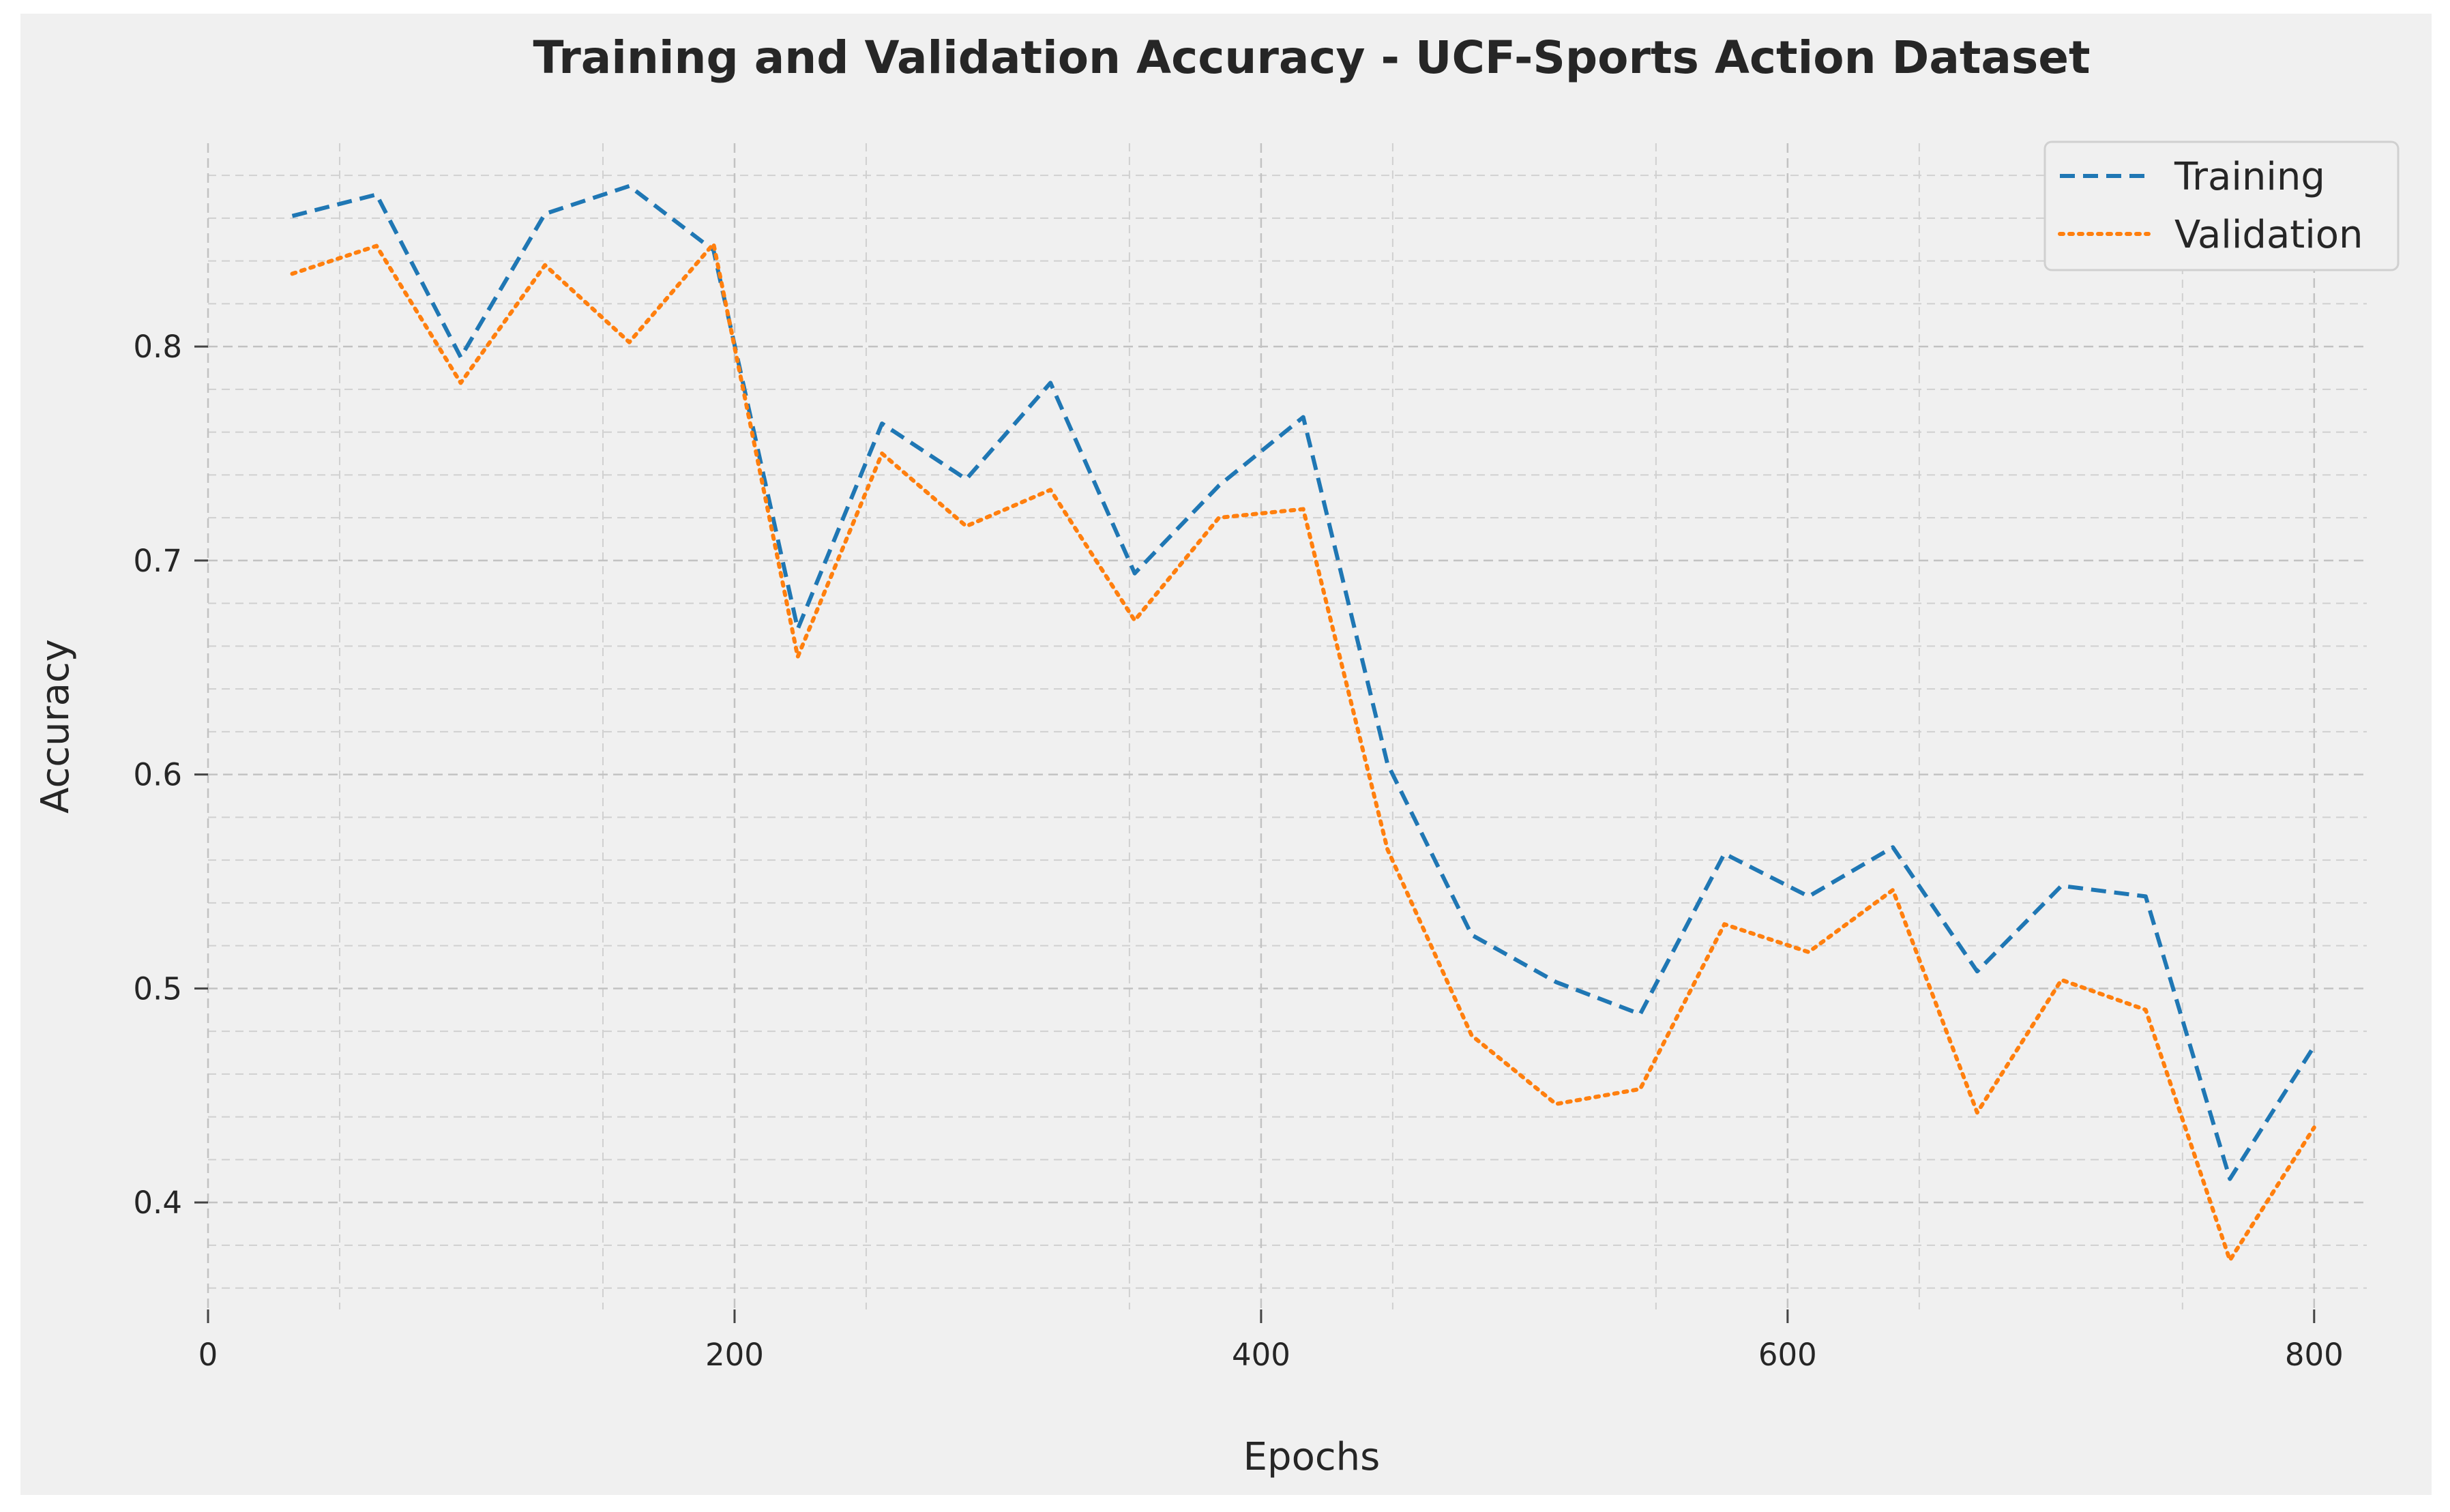 This screenshot has height=1512, width=2450. Describe the element at coordinates (1261, 1355) in the screenshot. I see `x-tick-label: 400` at that location.